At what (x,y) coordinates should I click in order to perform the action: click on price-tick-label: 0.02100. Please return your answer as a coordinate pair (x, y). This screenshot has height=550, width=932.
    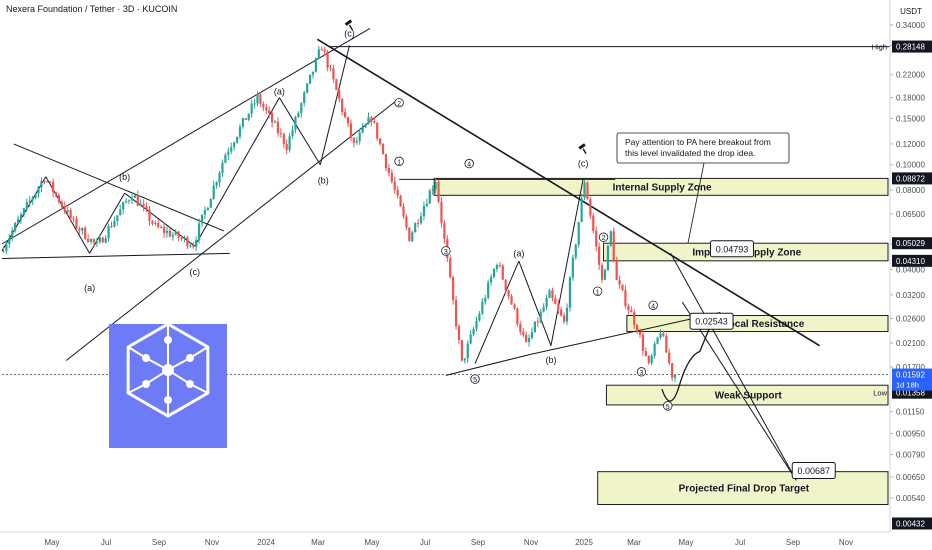
    Looking at the image, I should click on (910, 343).